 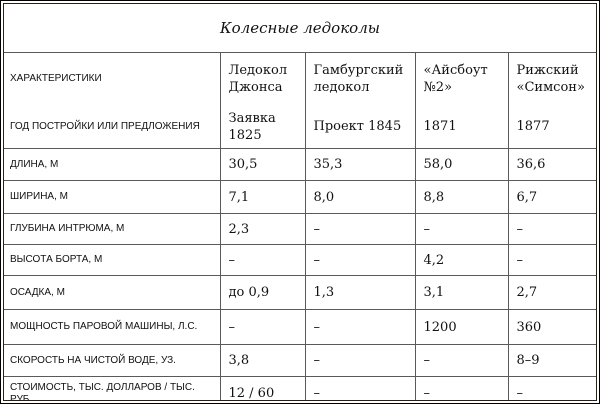 What do you see at coordinates (551, 164) in the screenshot?
I see `table-cell: 36,6` at bounding box center [551, 164].